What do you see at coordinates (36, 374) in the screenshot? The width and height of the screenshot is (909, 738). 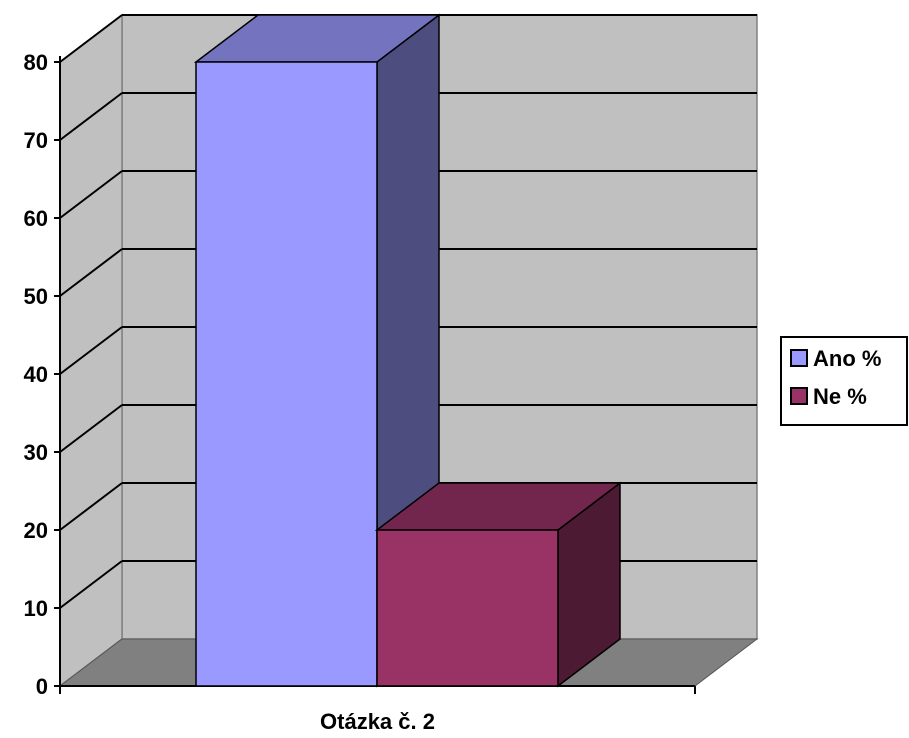 I see `y-tick-label: 40` at bounding box center [36, 374].